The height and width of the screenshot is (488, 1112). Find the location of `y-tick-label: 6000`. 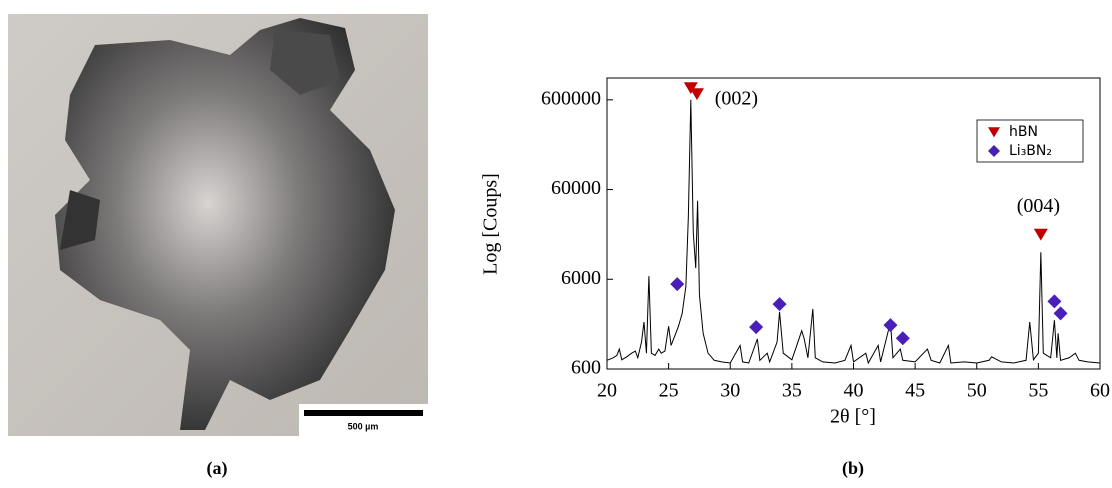

y-tick-label: 6000 is located at coordinates (581, 278).